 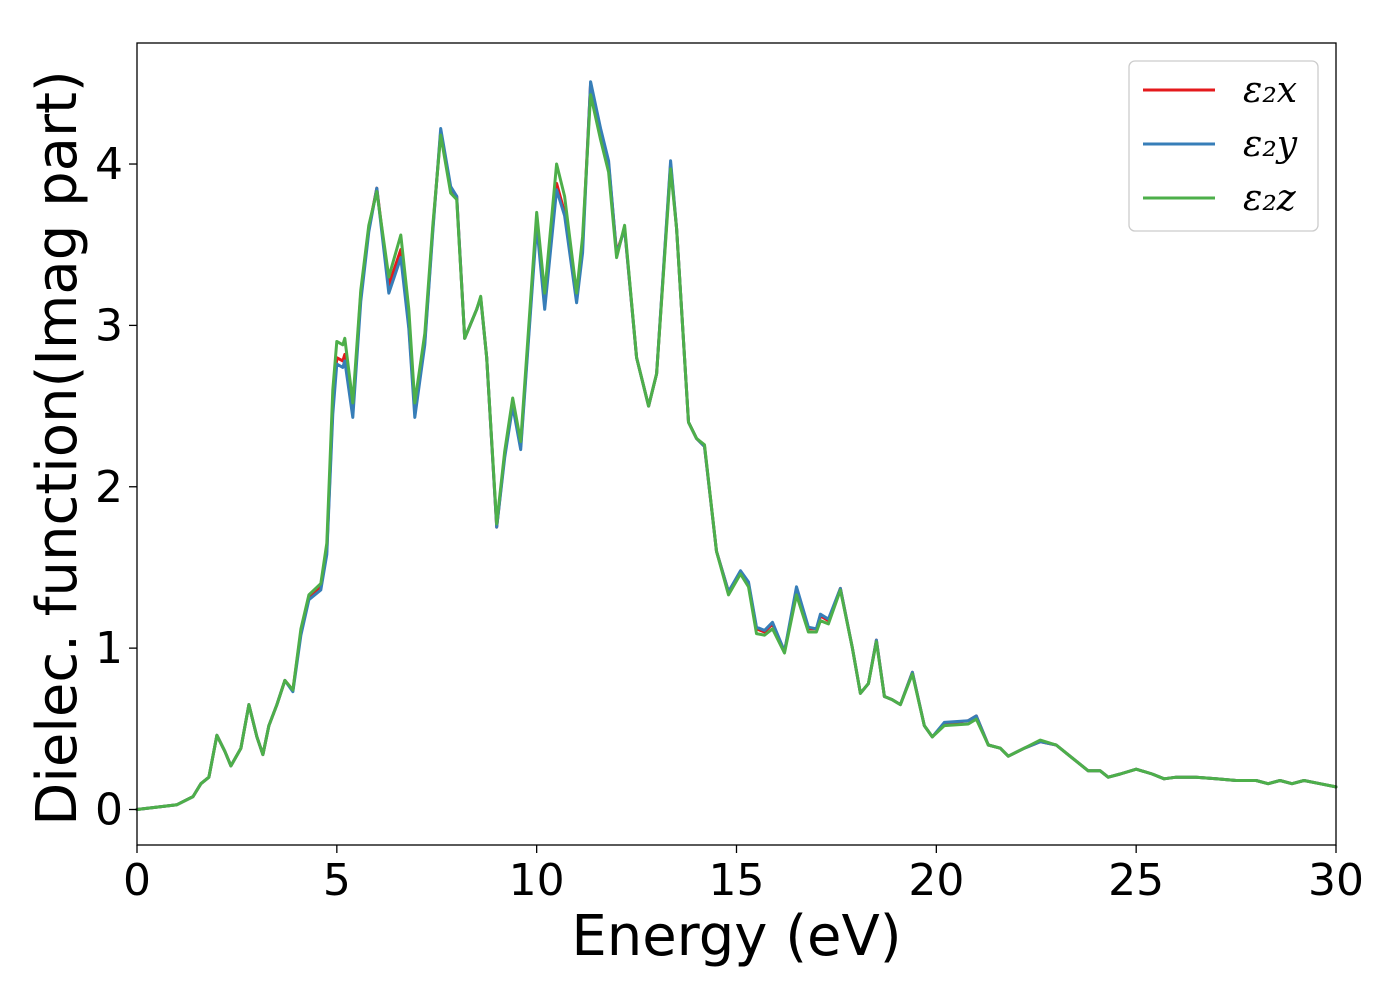 I want to click on x-tick-label: 20, so click(x=936, y=880).